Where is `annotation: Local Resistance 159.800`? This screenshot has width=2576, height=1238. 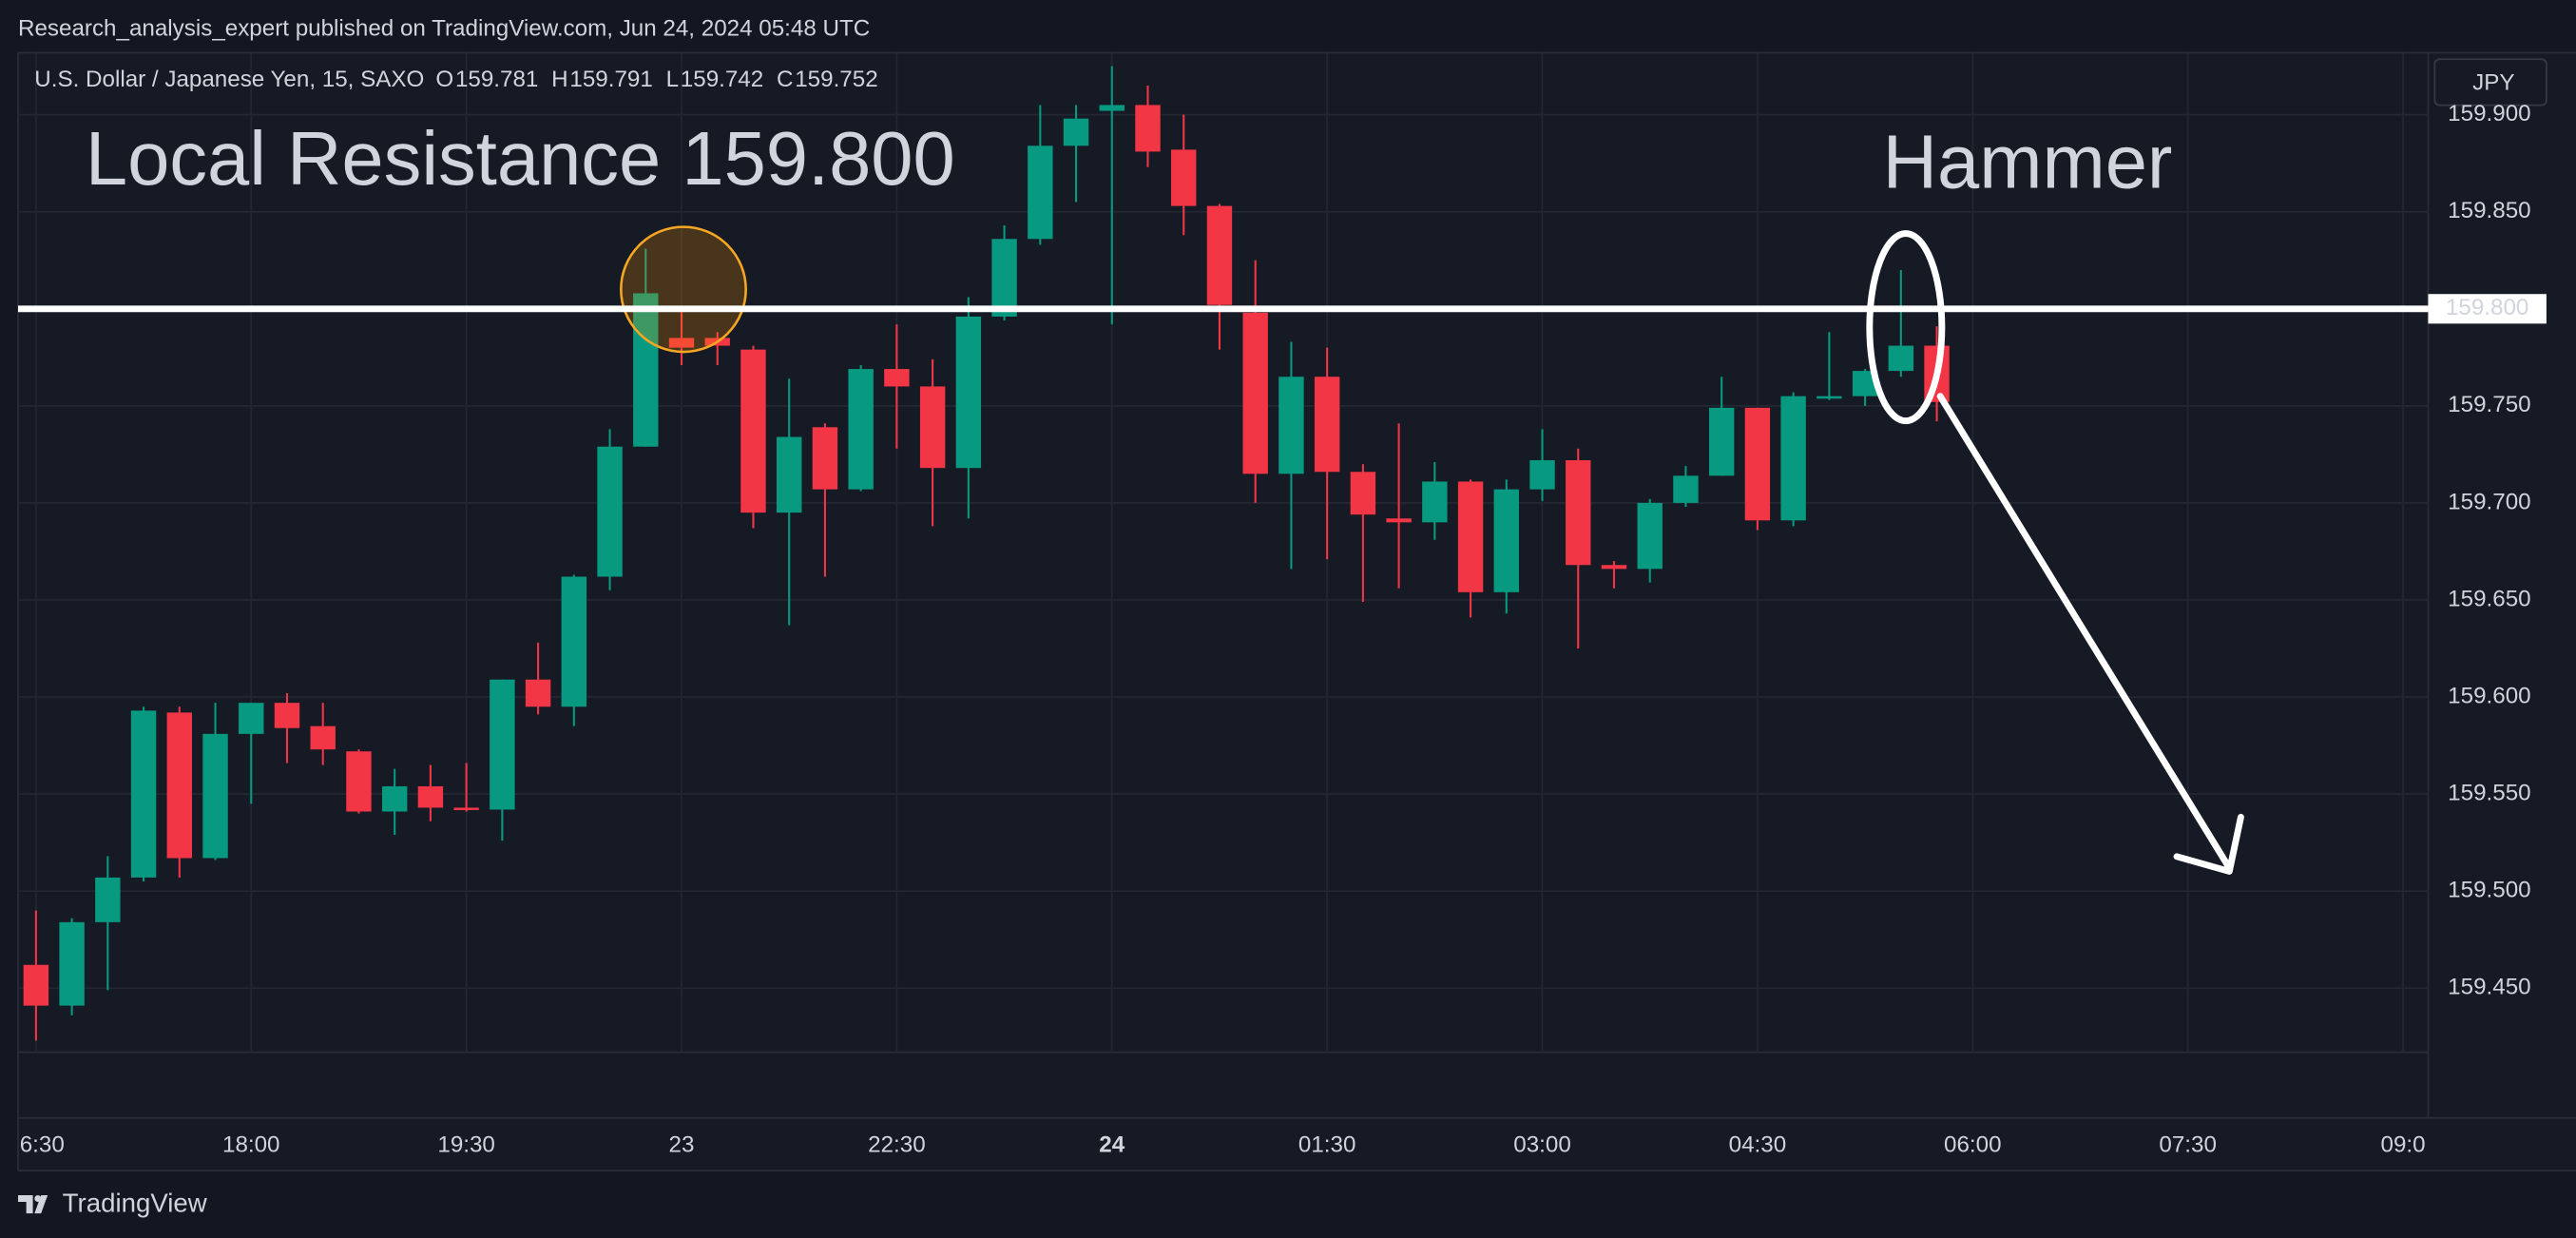 annotation: Local Resistance 159.800 is located at coordinates (520, 159).